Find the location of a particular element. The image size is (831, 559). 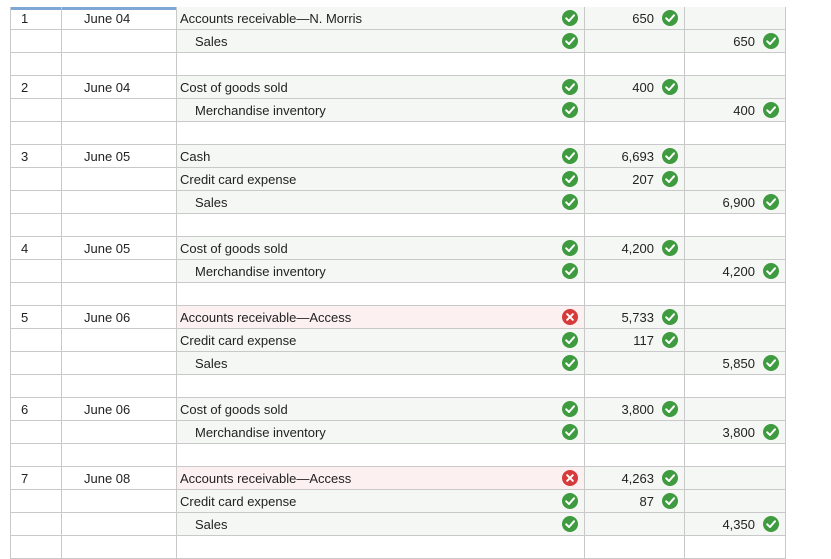

debit-field: 207 is located at coordinates (635, 179).